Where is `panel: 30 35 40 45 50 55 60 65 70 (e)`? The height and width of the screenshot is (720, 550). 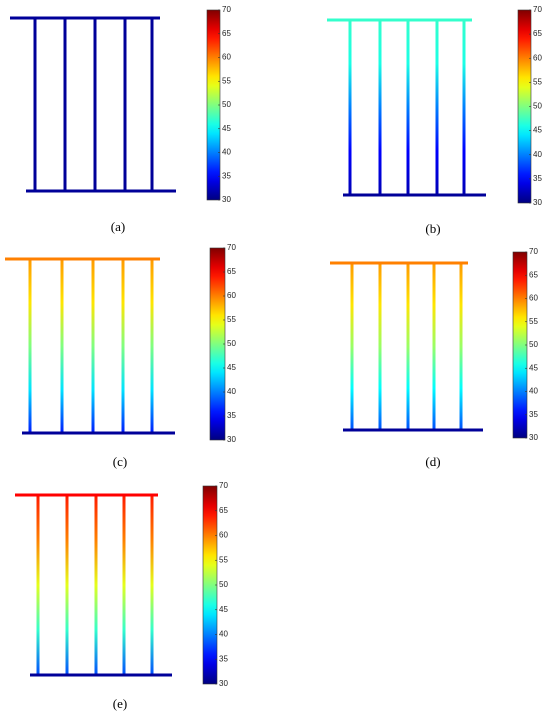 panel: 30 35 40 45 50 55 60 65 70 (e) is located at coordinates (121, 596).